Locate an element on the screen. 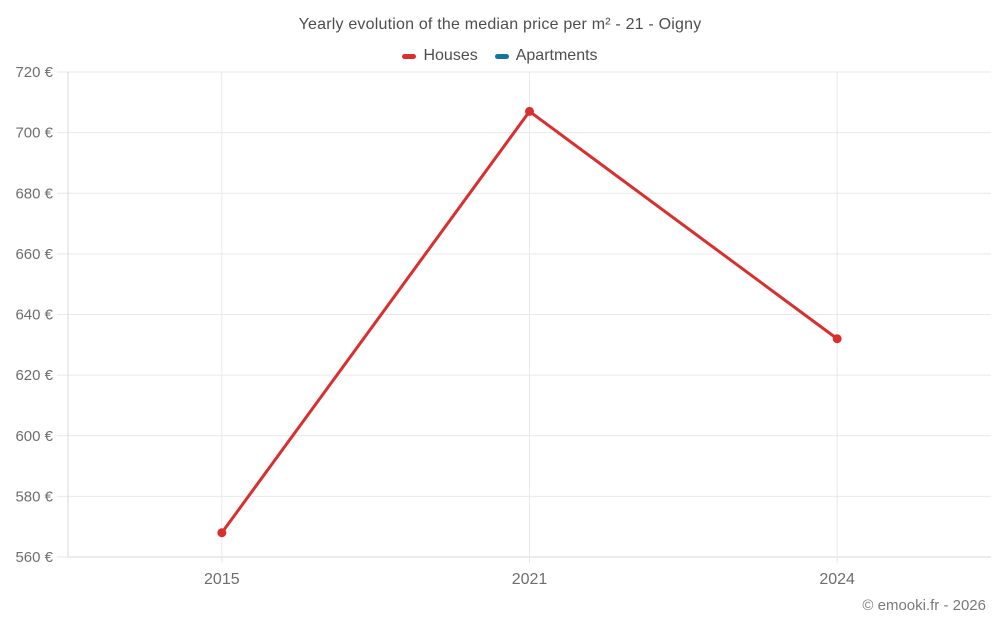  houses-swatch-icon is located at coordinates (409, 56).